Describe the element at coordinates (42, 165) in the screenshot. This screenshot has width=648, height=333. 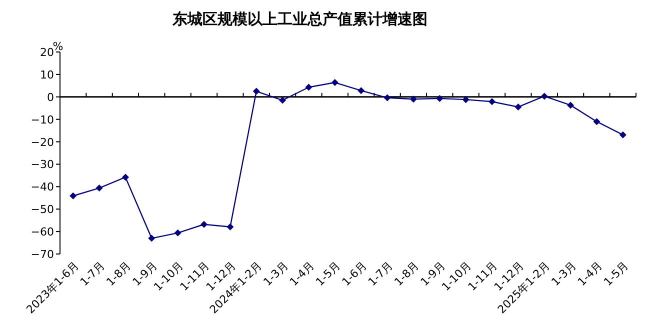
I see `y-tick-label: −30` at that location.